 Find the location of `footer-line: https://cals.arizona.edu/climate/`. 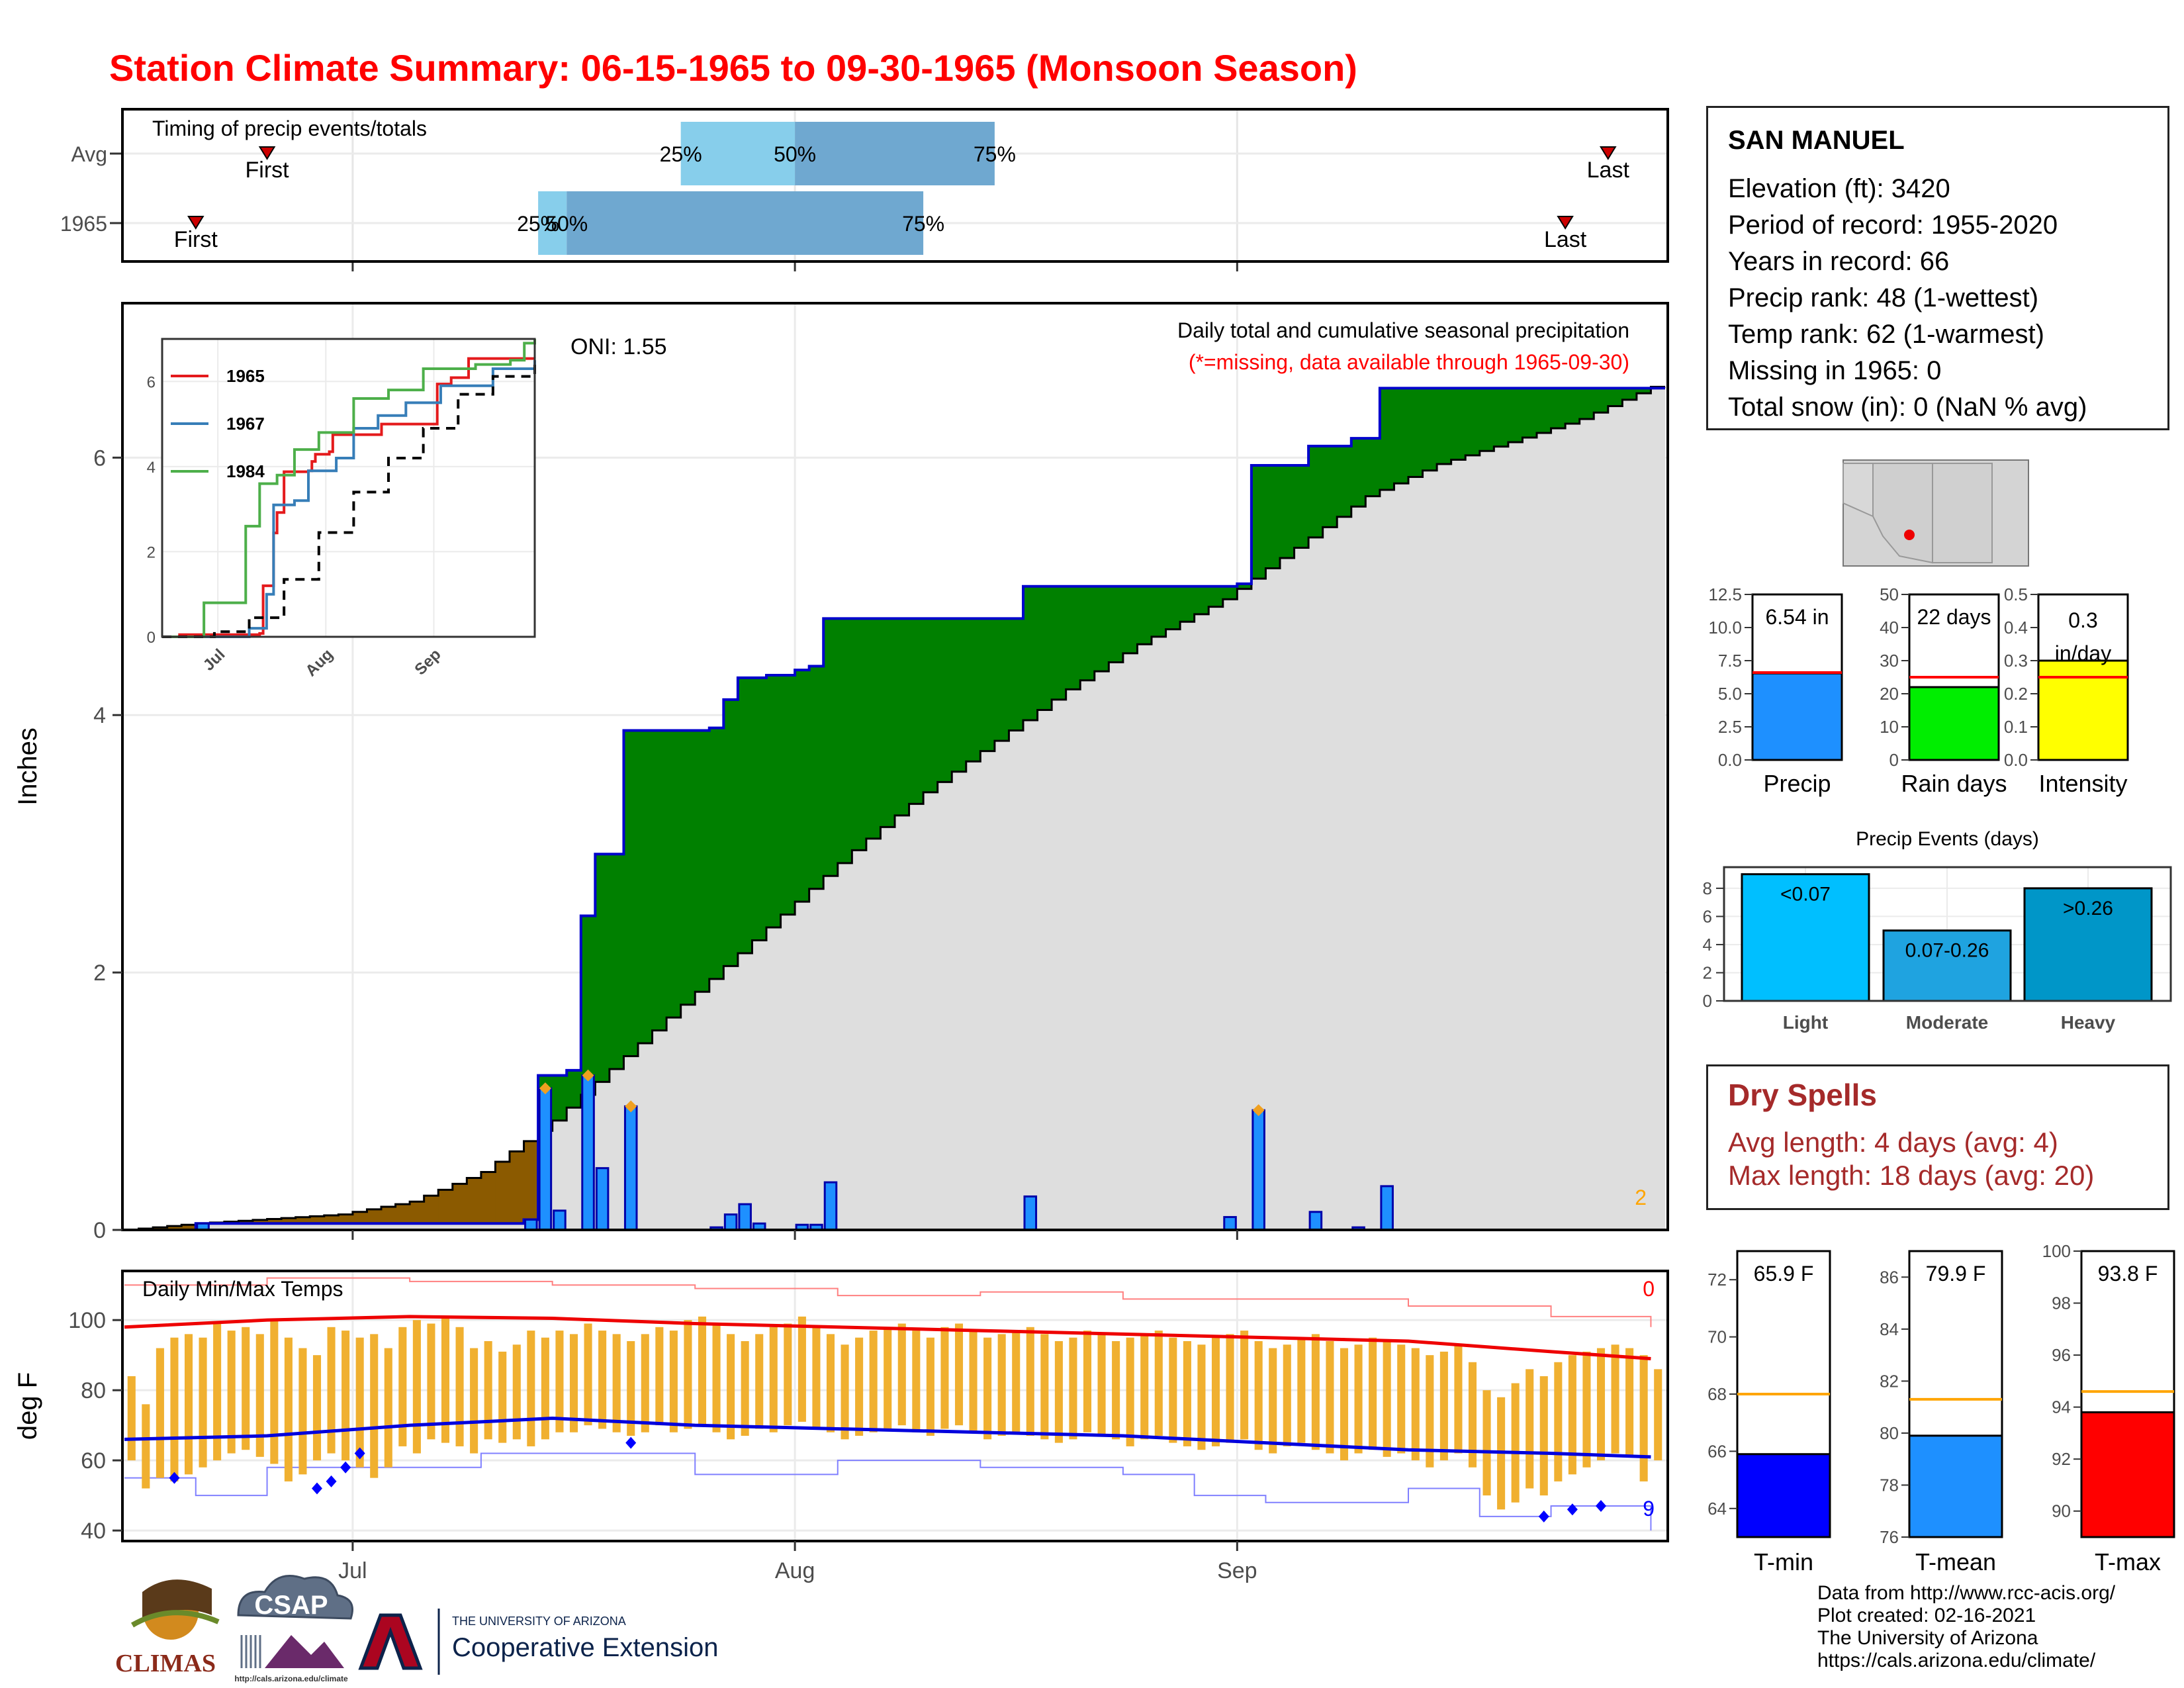

footer-line: https://cals.arizona.edu/climate/ is located at coordinates (1957, 1660).